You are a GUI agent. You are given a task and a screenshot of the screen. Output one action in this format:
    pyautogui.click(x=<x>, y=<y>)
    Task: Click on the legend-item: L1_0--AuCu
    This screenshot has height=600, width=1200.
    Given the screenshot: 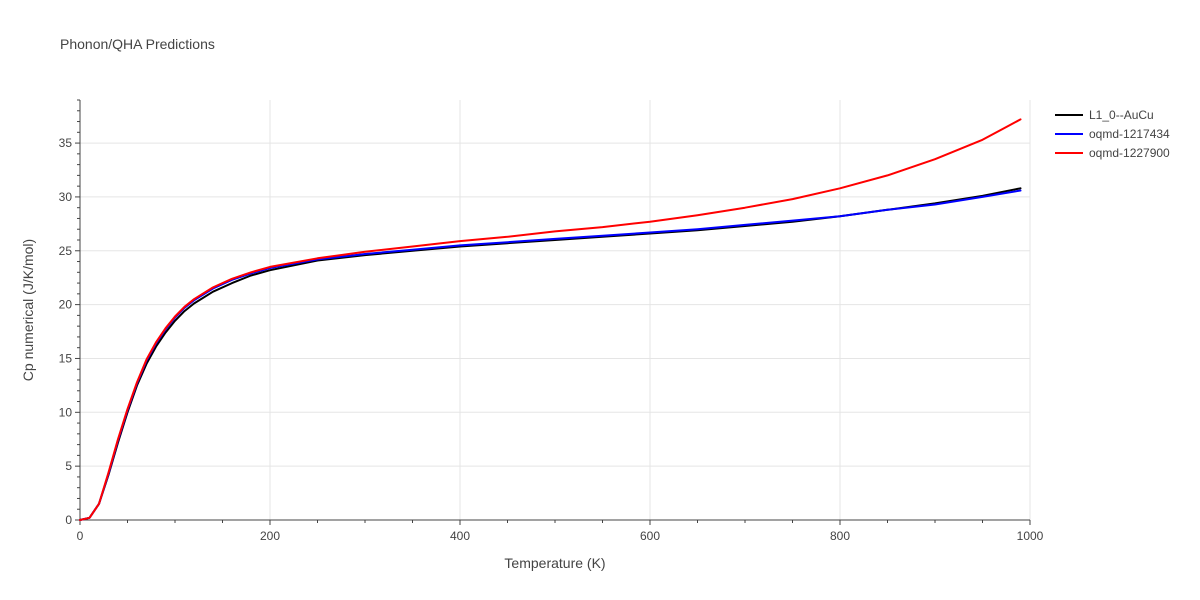 What is the action you would take?
    pyautogui.click(x=1104, y=115)
    